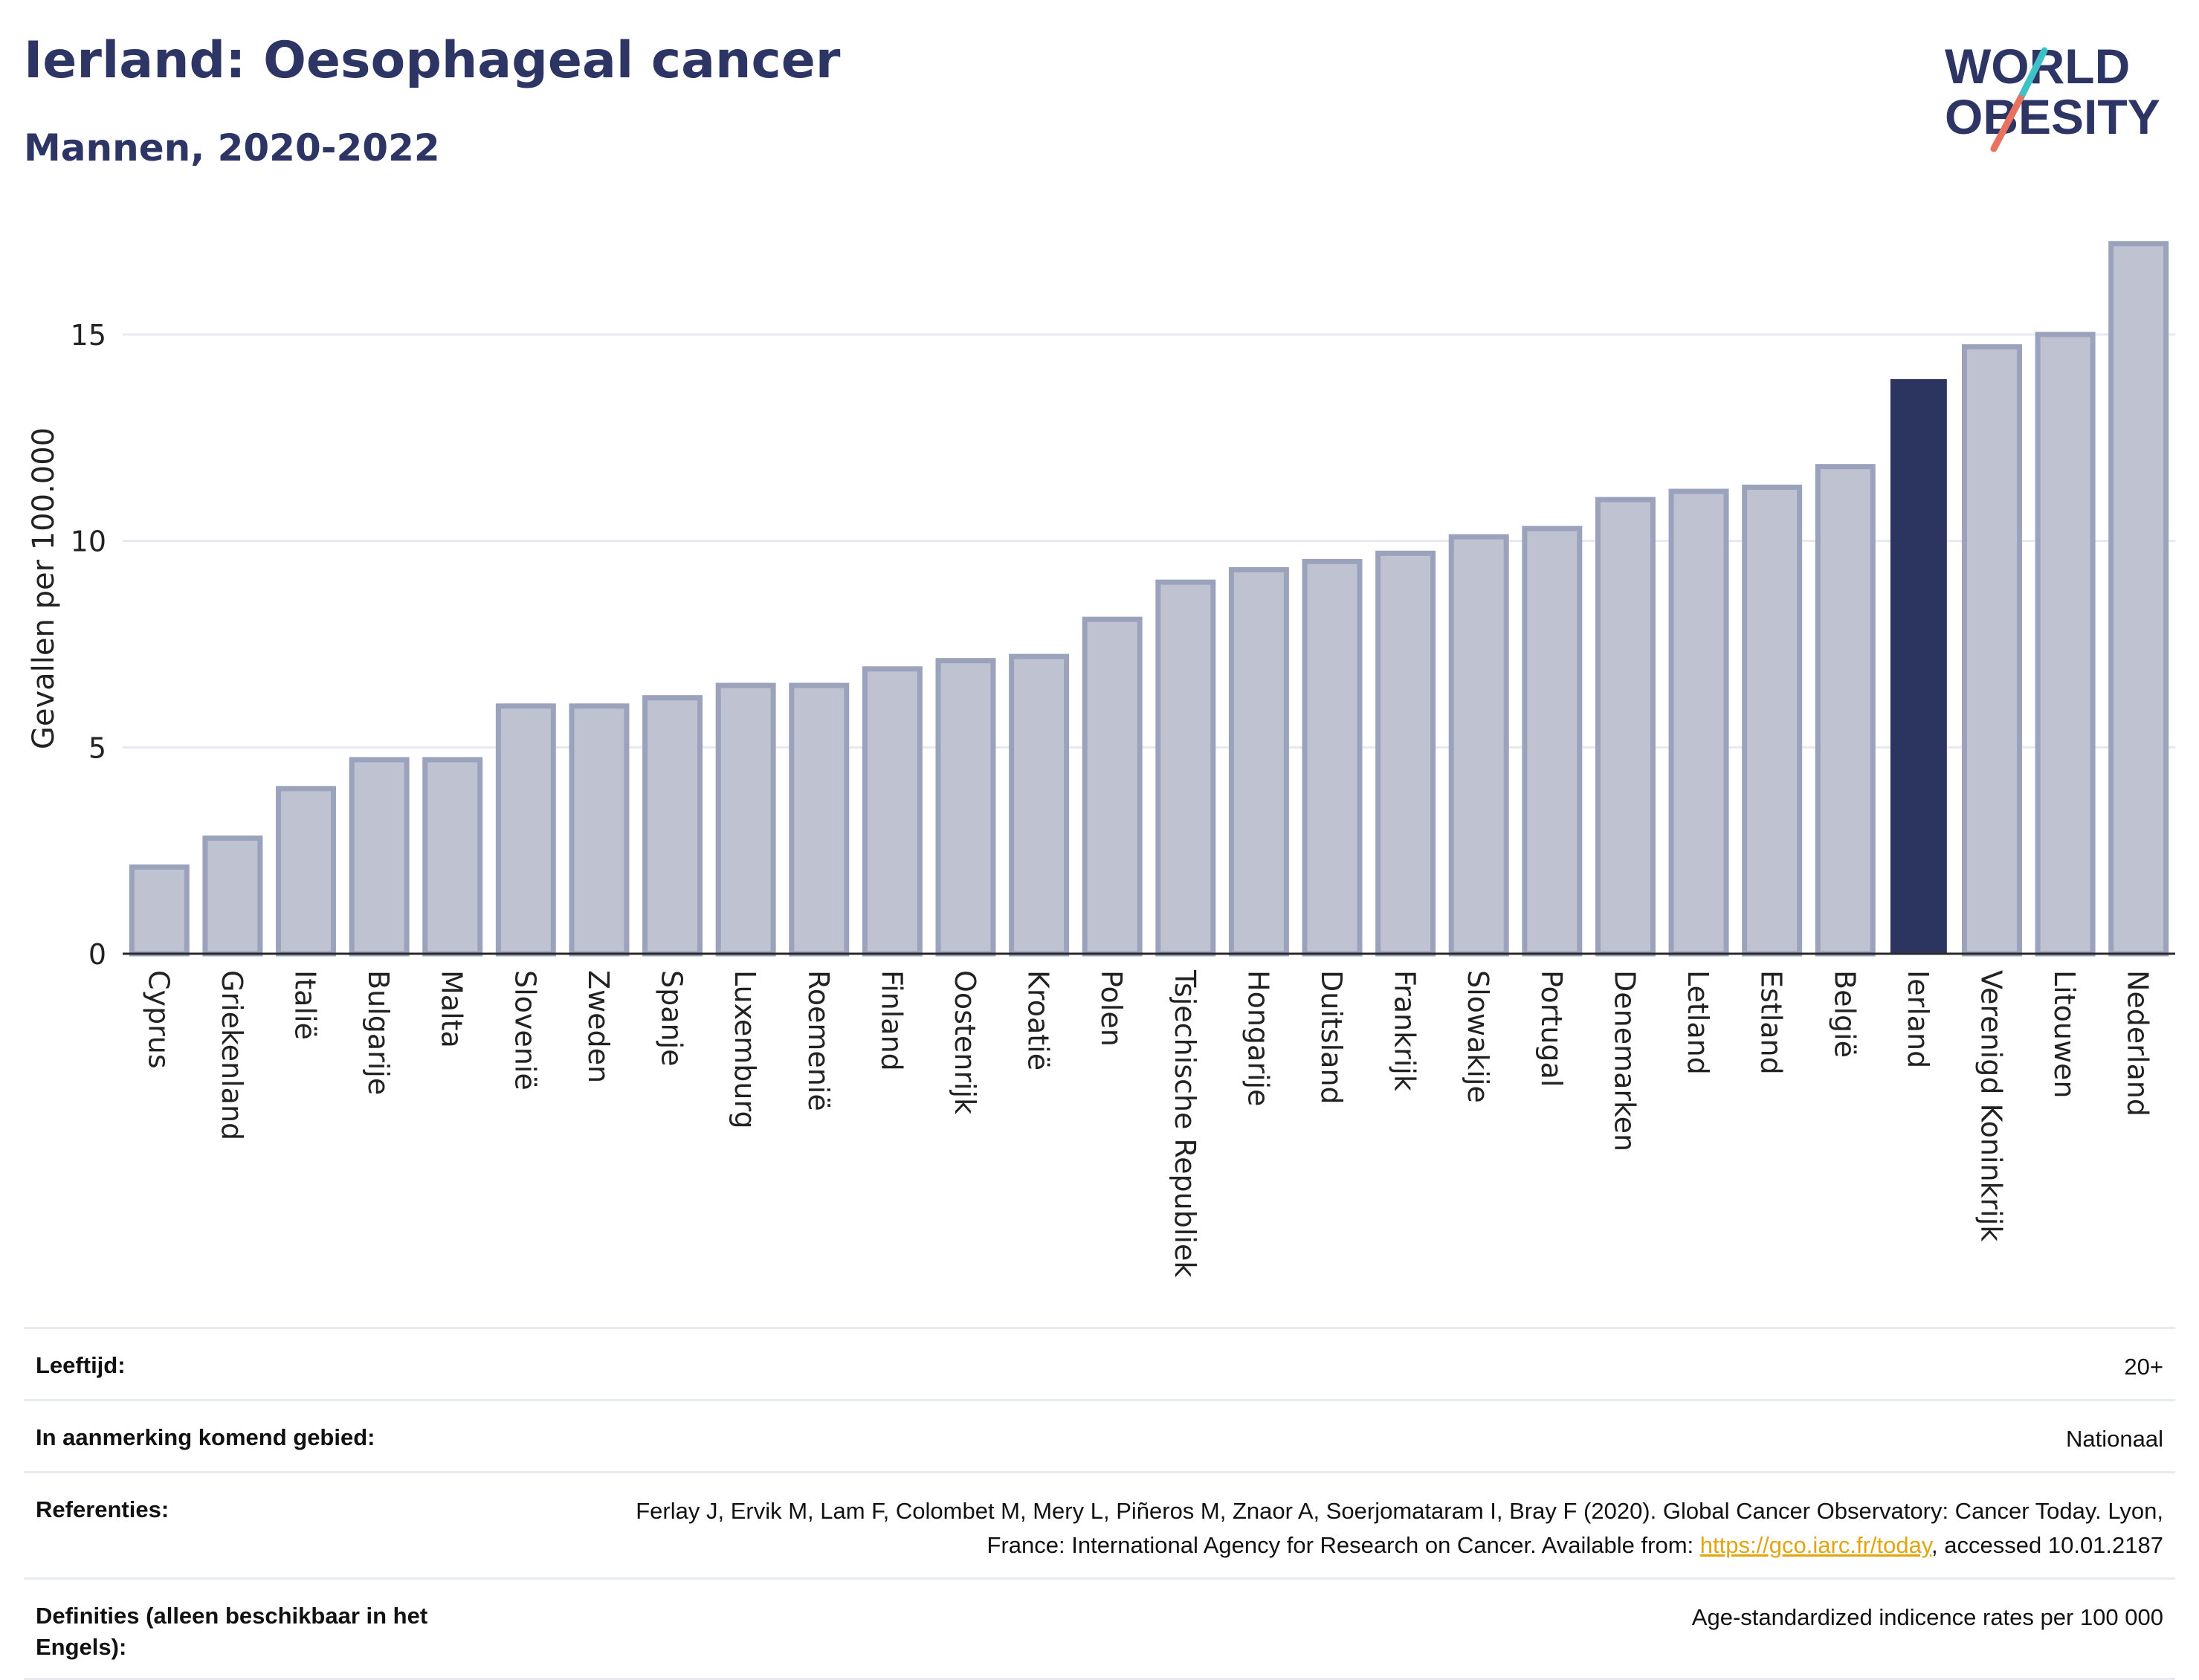 Image resolution: width=2199 pixels, height=1680 pixels. I want to click on y-tick-label: 15, so click(88, 336).